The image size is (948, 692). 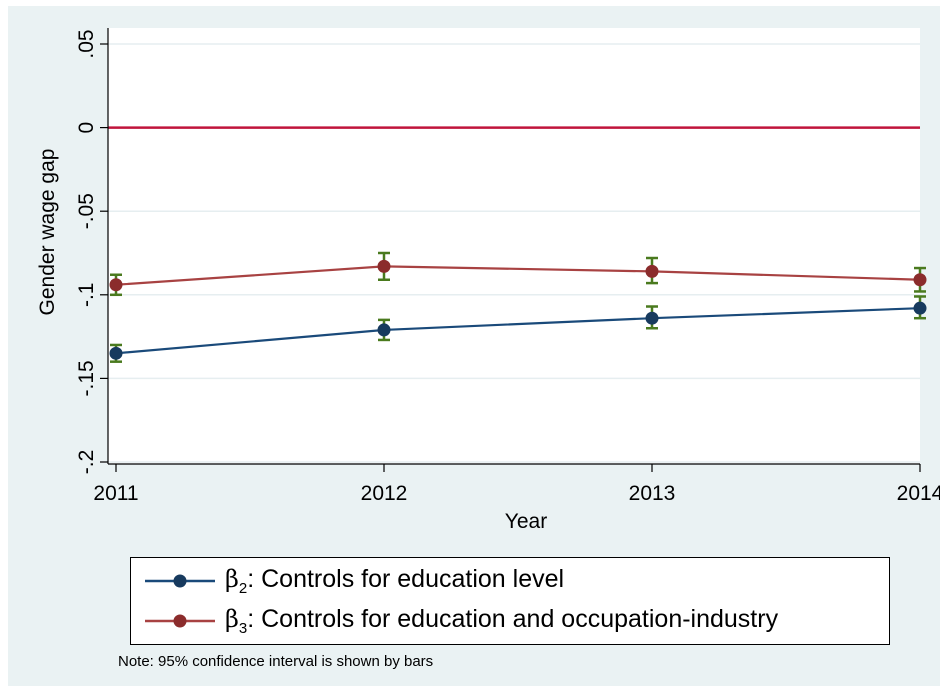 I want to click on x-tick-label: 2012, so click(x=384, y=493).